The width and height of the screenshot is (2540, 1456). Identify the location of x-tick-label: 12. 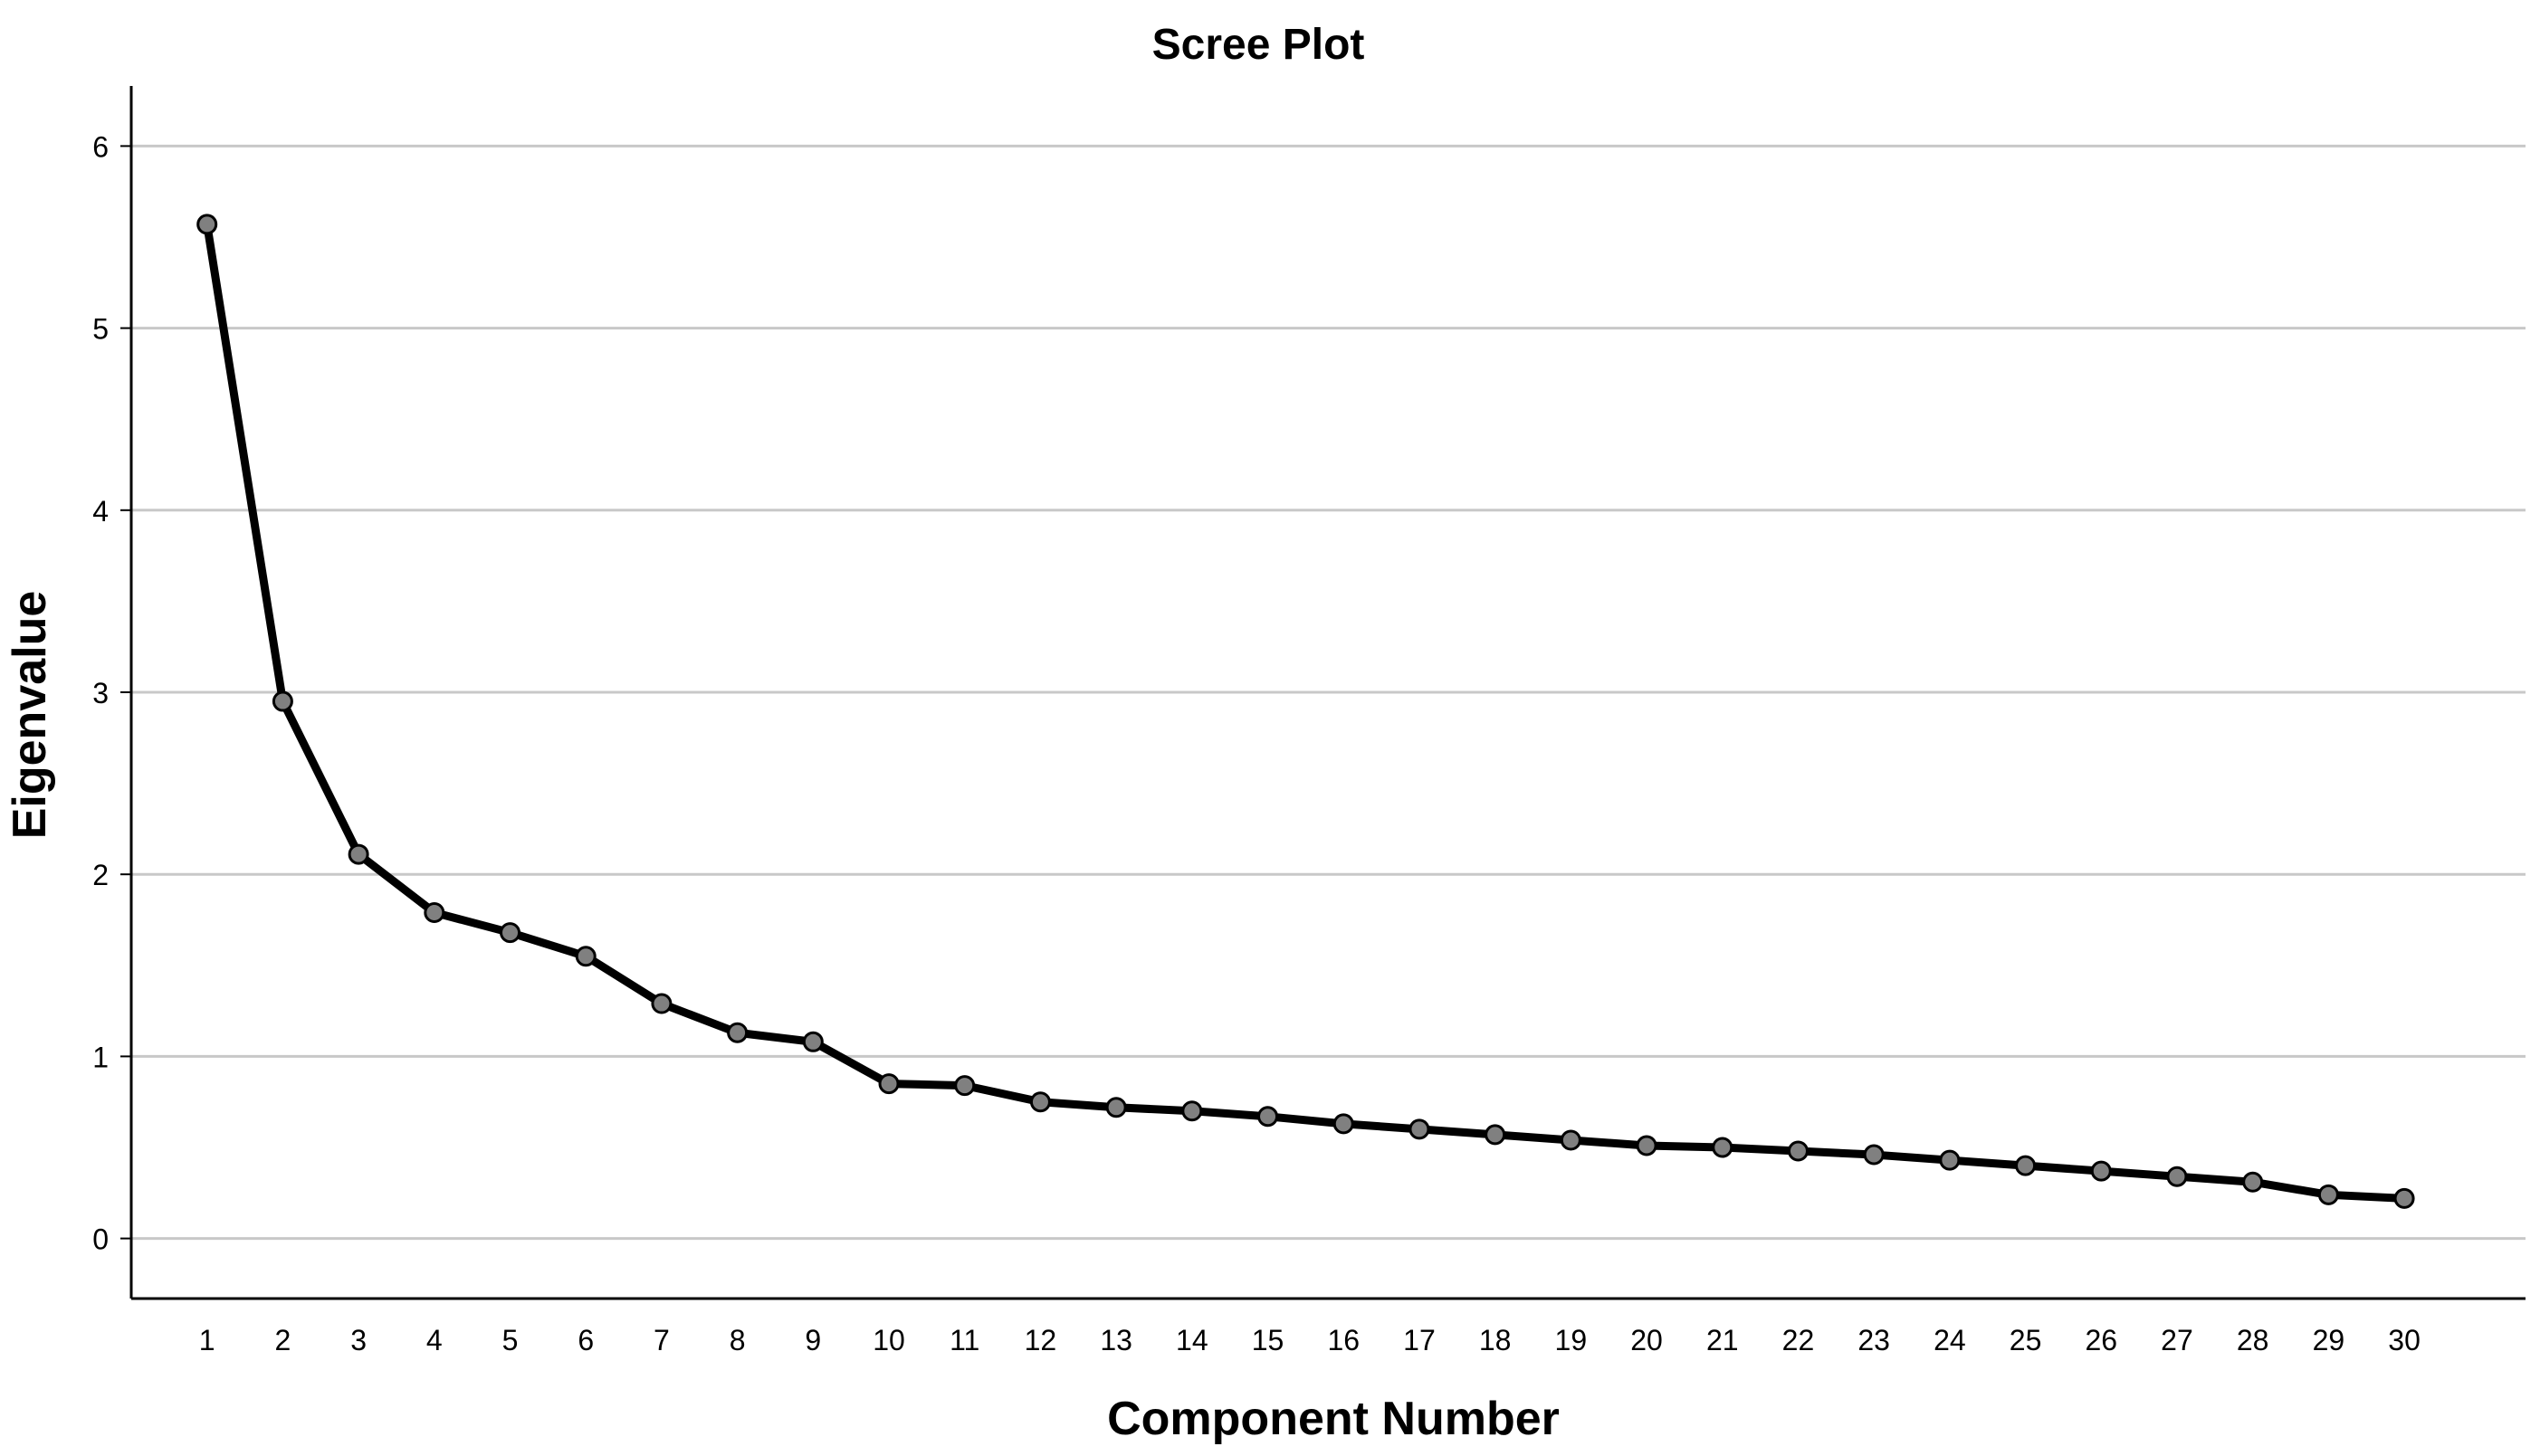
(1041, 1340).